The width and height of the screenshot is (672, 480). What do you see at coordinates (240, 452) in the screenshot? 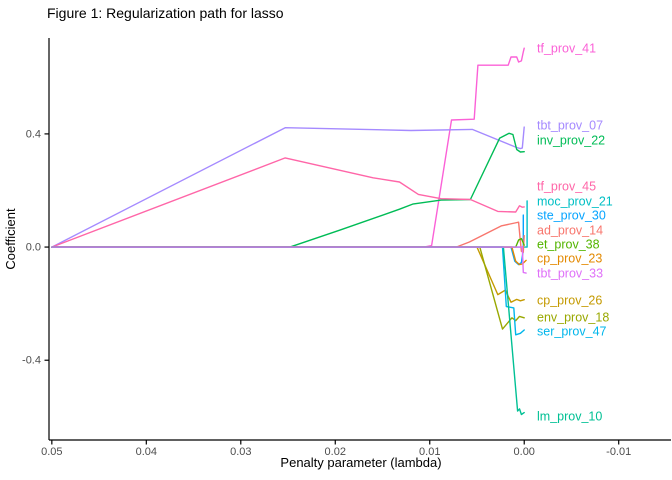
I see `x-tick-label: 0.03` at bounding box center [240, 452].